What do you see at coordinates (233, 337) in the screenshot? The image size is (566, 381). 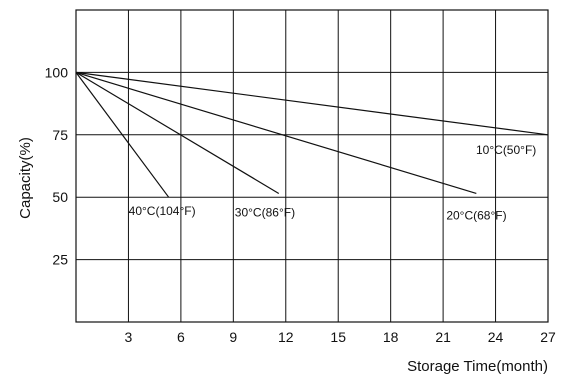 I see `x-tick-label: 9` at bounding box center [233, 337].